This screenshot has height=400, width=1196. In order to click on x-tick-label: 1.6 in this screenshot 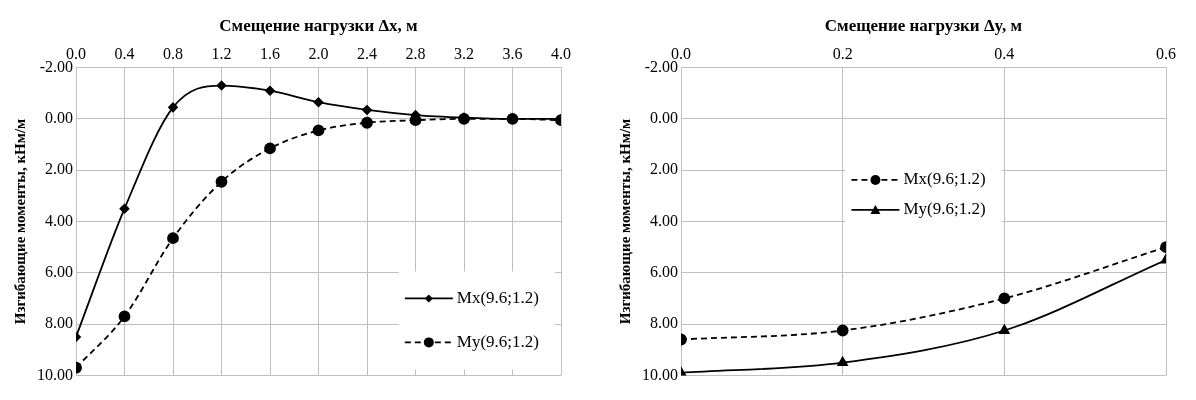, I will do `click(270, 54)`.